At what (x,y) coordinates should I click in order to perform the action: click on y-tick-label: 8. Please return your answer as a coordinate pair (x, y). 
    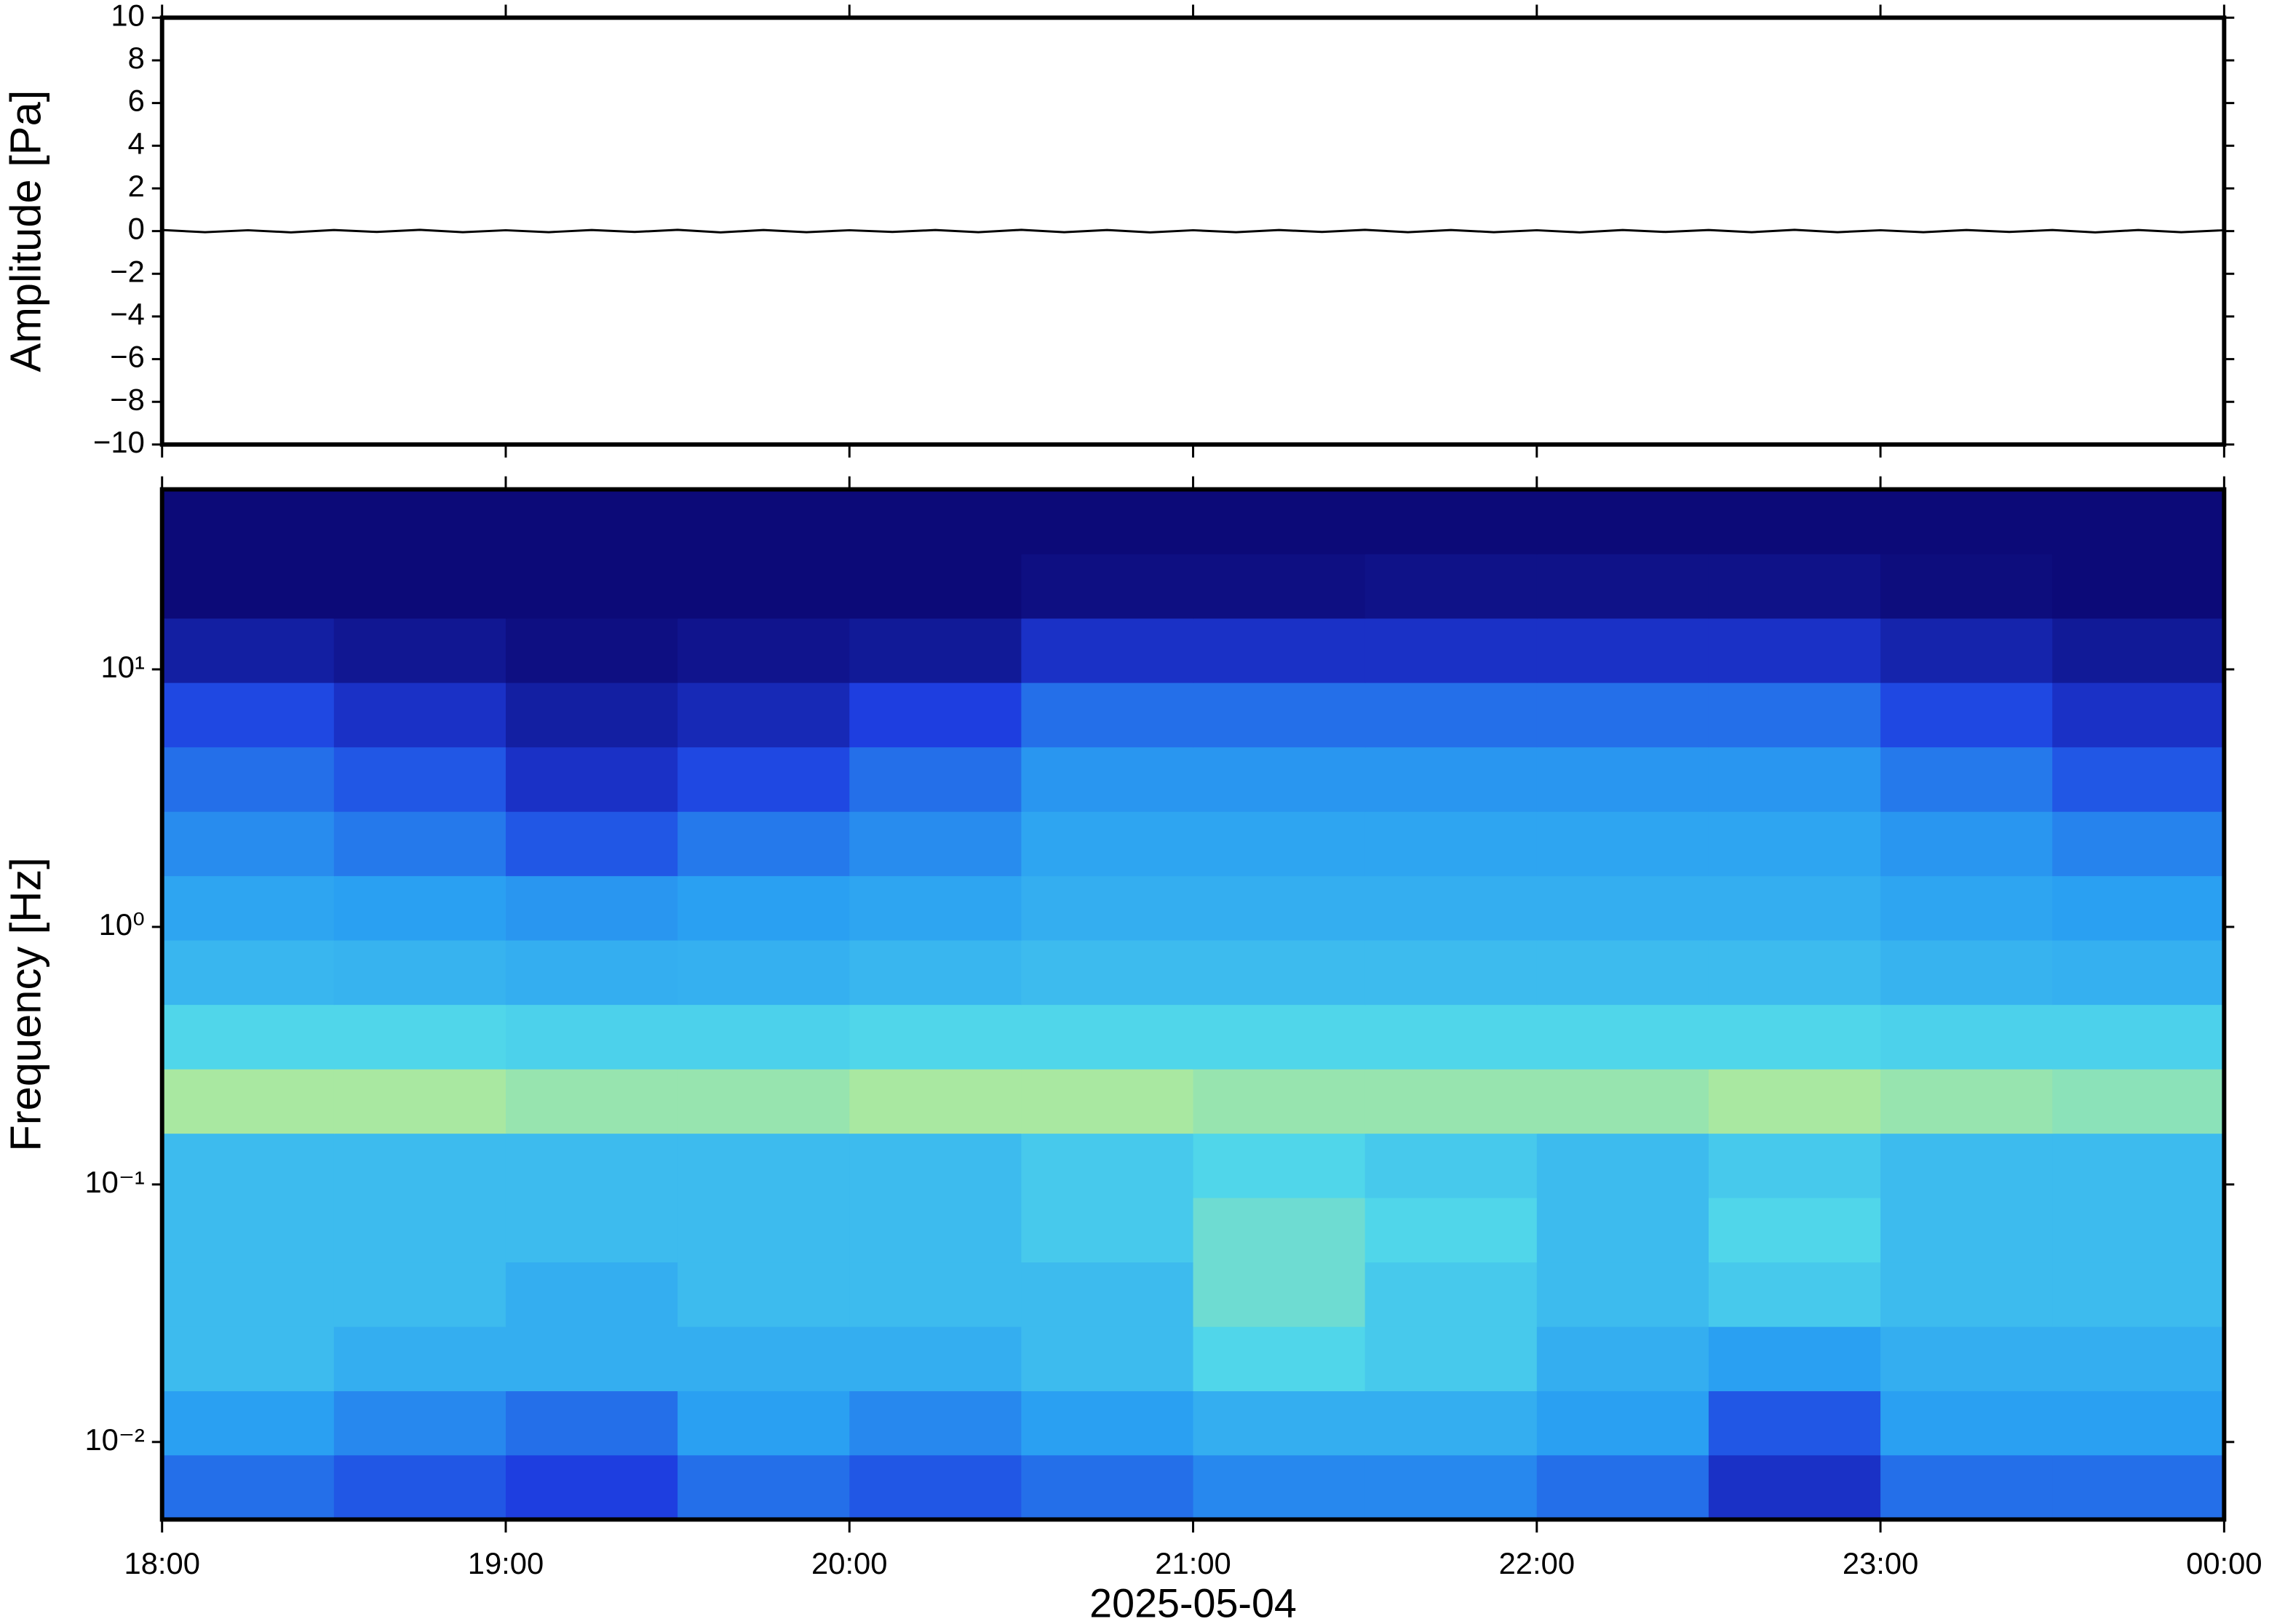
    Looking at the image, I should click on (137, 58).